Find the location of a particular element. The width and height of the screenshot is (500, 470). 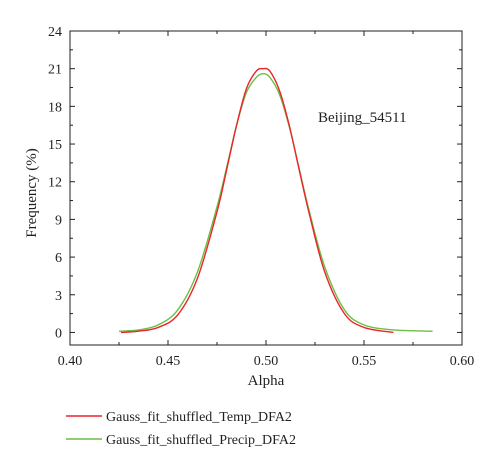

y-tick-label: 9 is located at coordinates (58, 220).